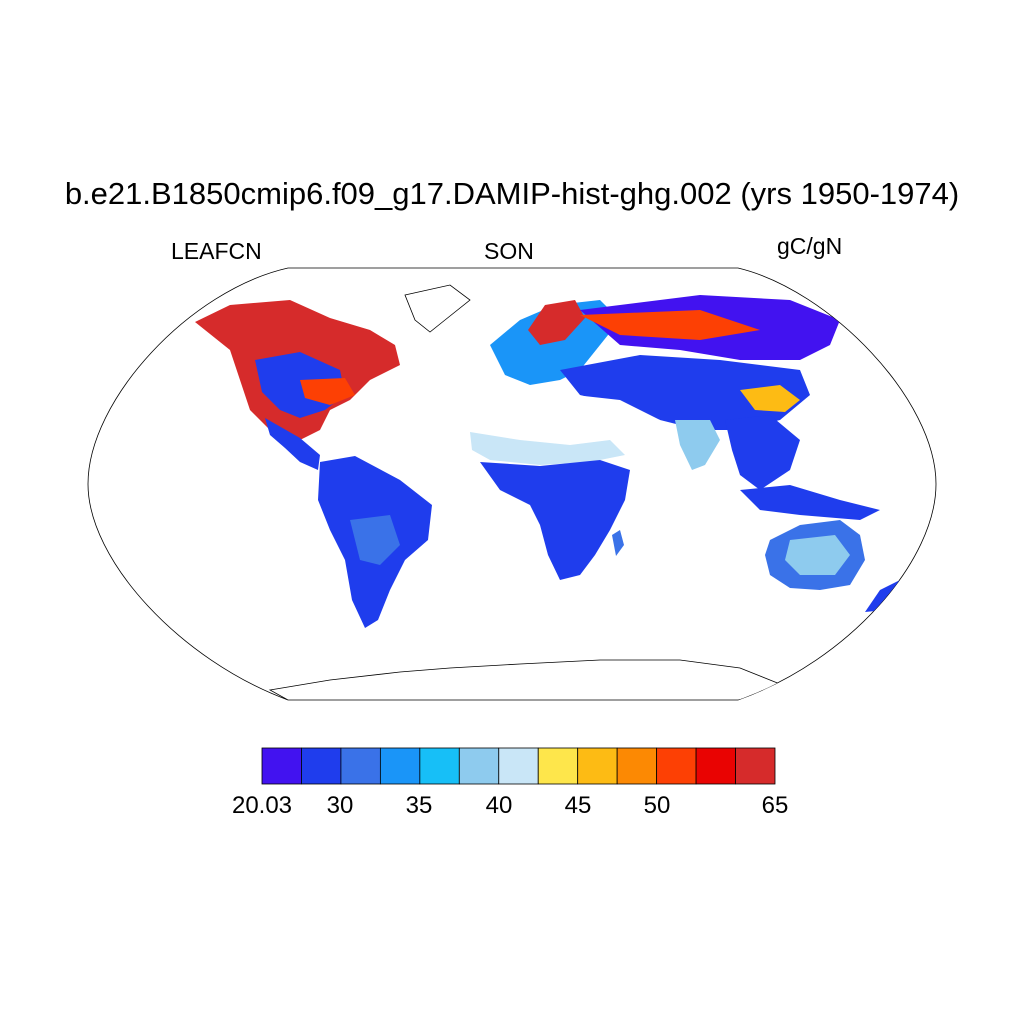 The width and height of the screenshot is (1024, 1024). Describe the element at coordinates (419, 805) in the screenshot. I see `colorbar-tick-label: 35` at that location.